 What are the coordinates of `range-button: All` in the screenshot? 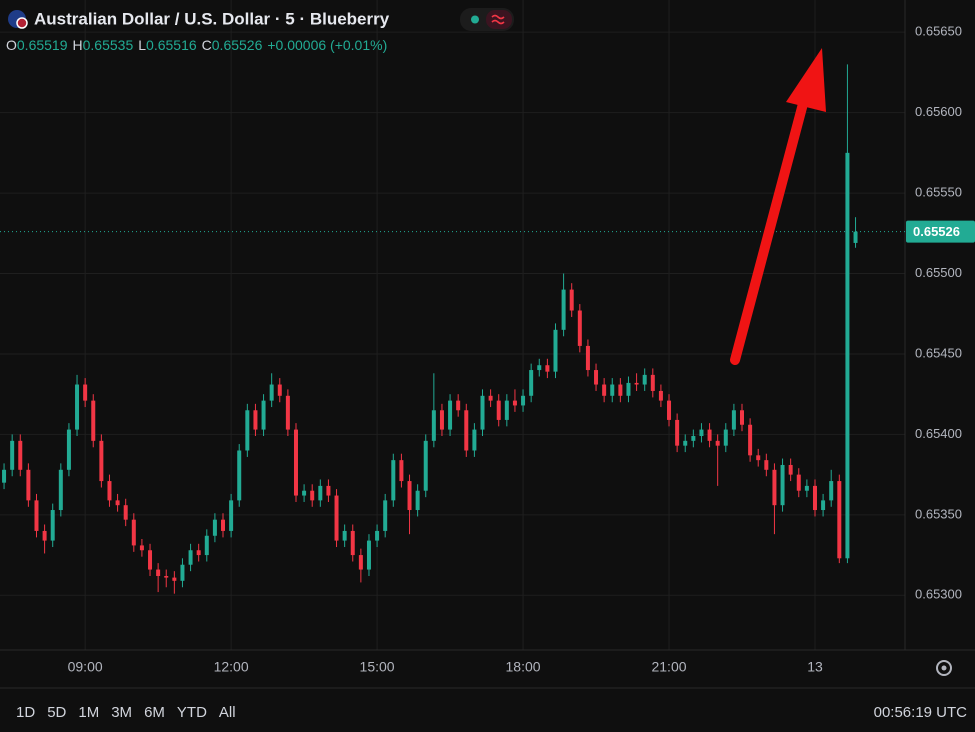 It's located at (227, 712).